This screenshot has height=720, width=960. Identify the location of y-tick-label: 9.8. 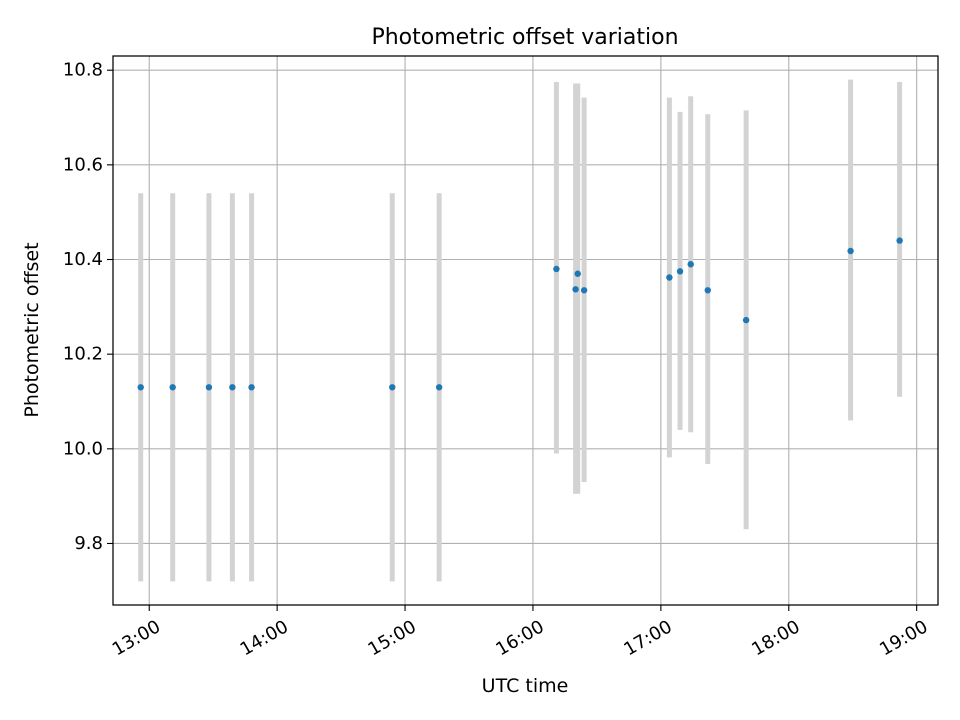
(88, 543).